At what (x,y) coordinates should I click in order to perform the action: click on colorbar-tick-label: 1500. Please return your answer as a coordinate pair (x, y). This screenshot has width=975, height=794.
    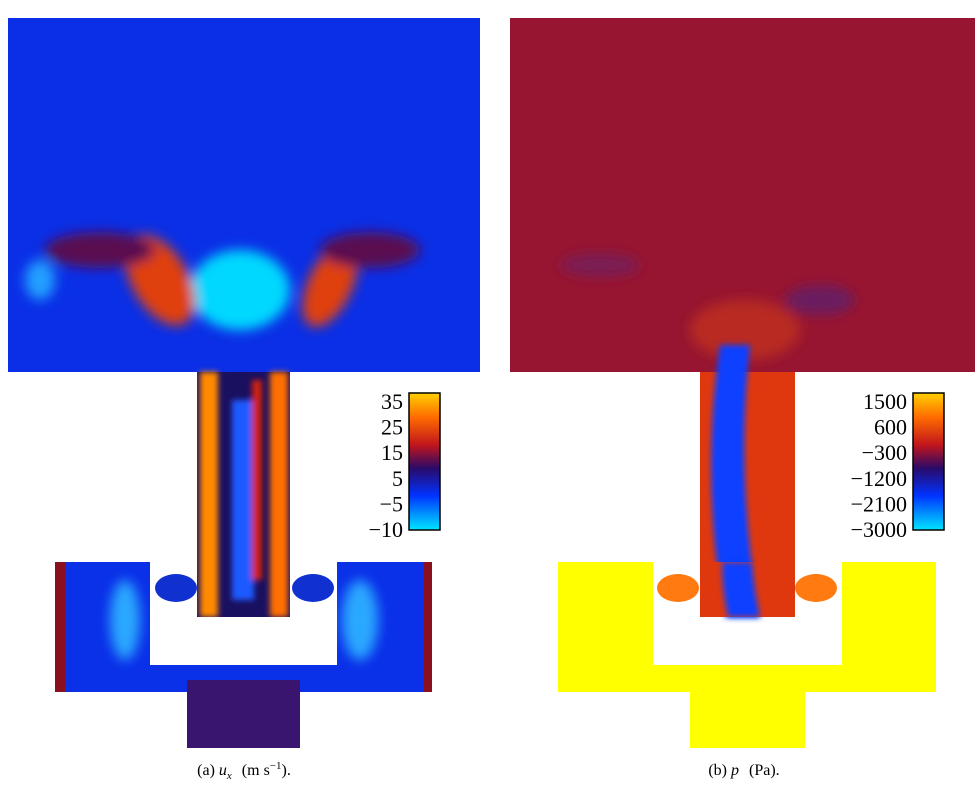
    Looking at the image, I should click on (885, 401).